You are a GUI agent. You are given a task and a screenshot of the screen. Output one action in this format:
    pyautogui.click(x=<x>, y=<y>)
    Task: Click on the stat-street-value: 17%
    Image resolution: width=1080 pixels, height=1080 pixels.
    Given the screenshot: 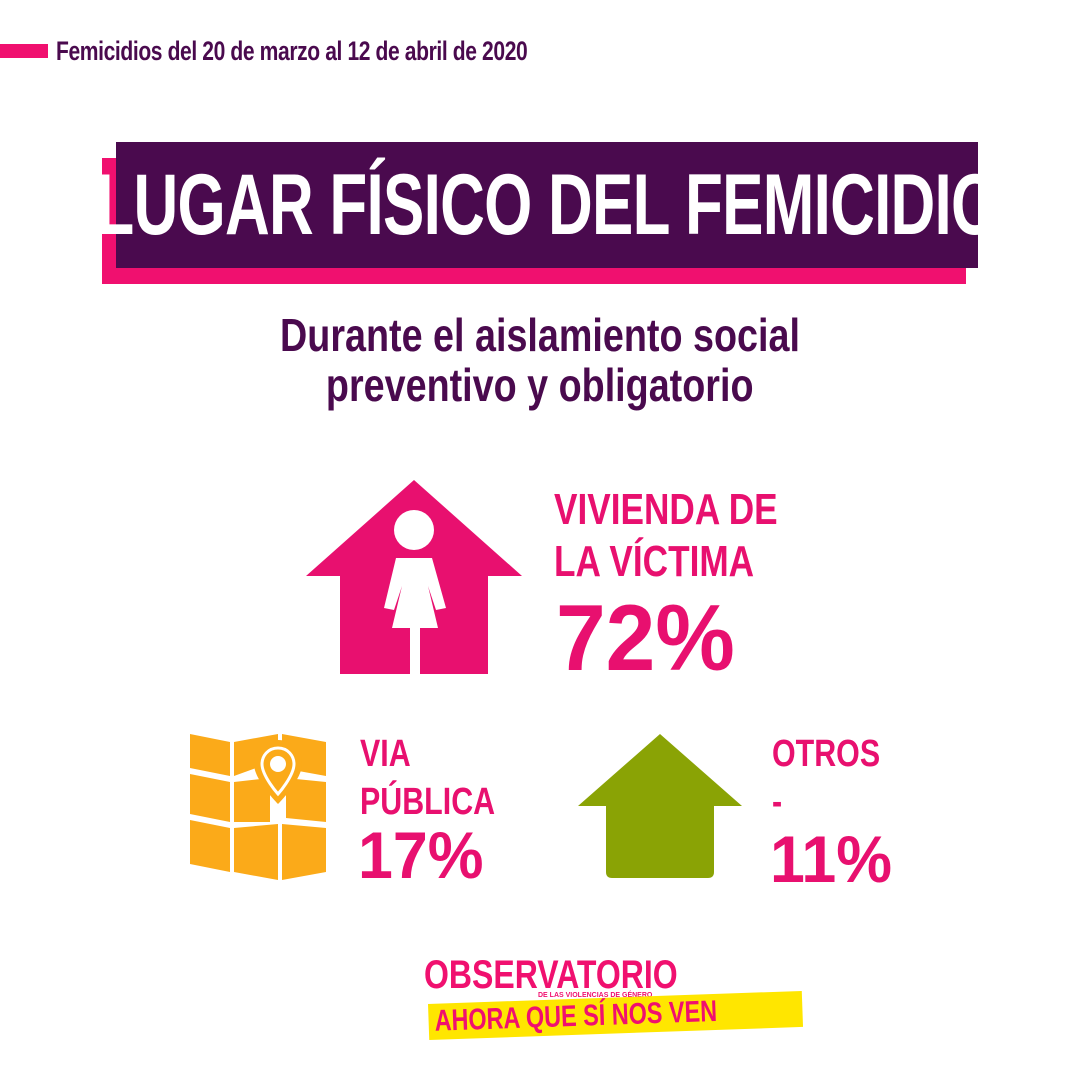 What is the action you would take?
    pyautogui.click(x=421, y=855)
    